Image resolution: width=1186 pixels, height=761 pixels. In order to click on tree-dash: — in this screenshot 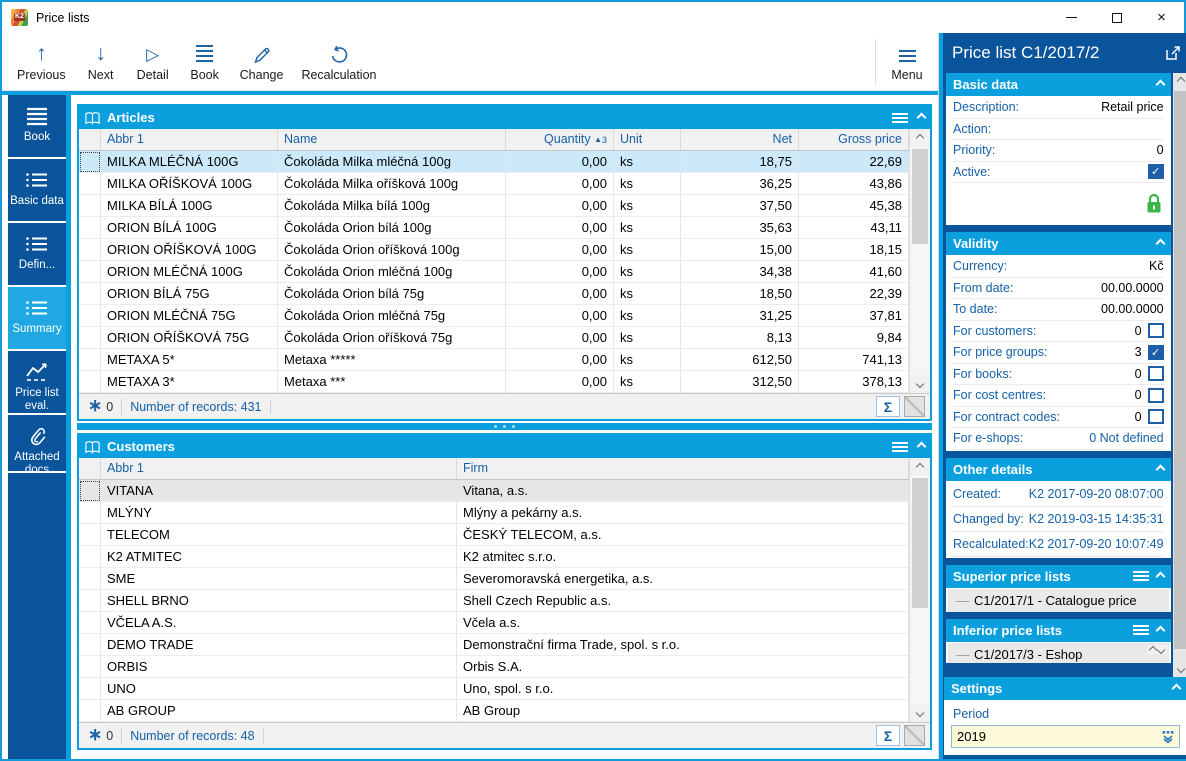, I will do `click(963, 654)`.